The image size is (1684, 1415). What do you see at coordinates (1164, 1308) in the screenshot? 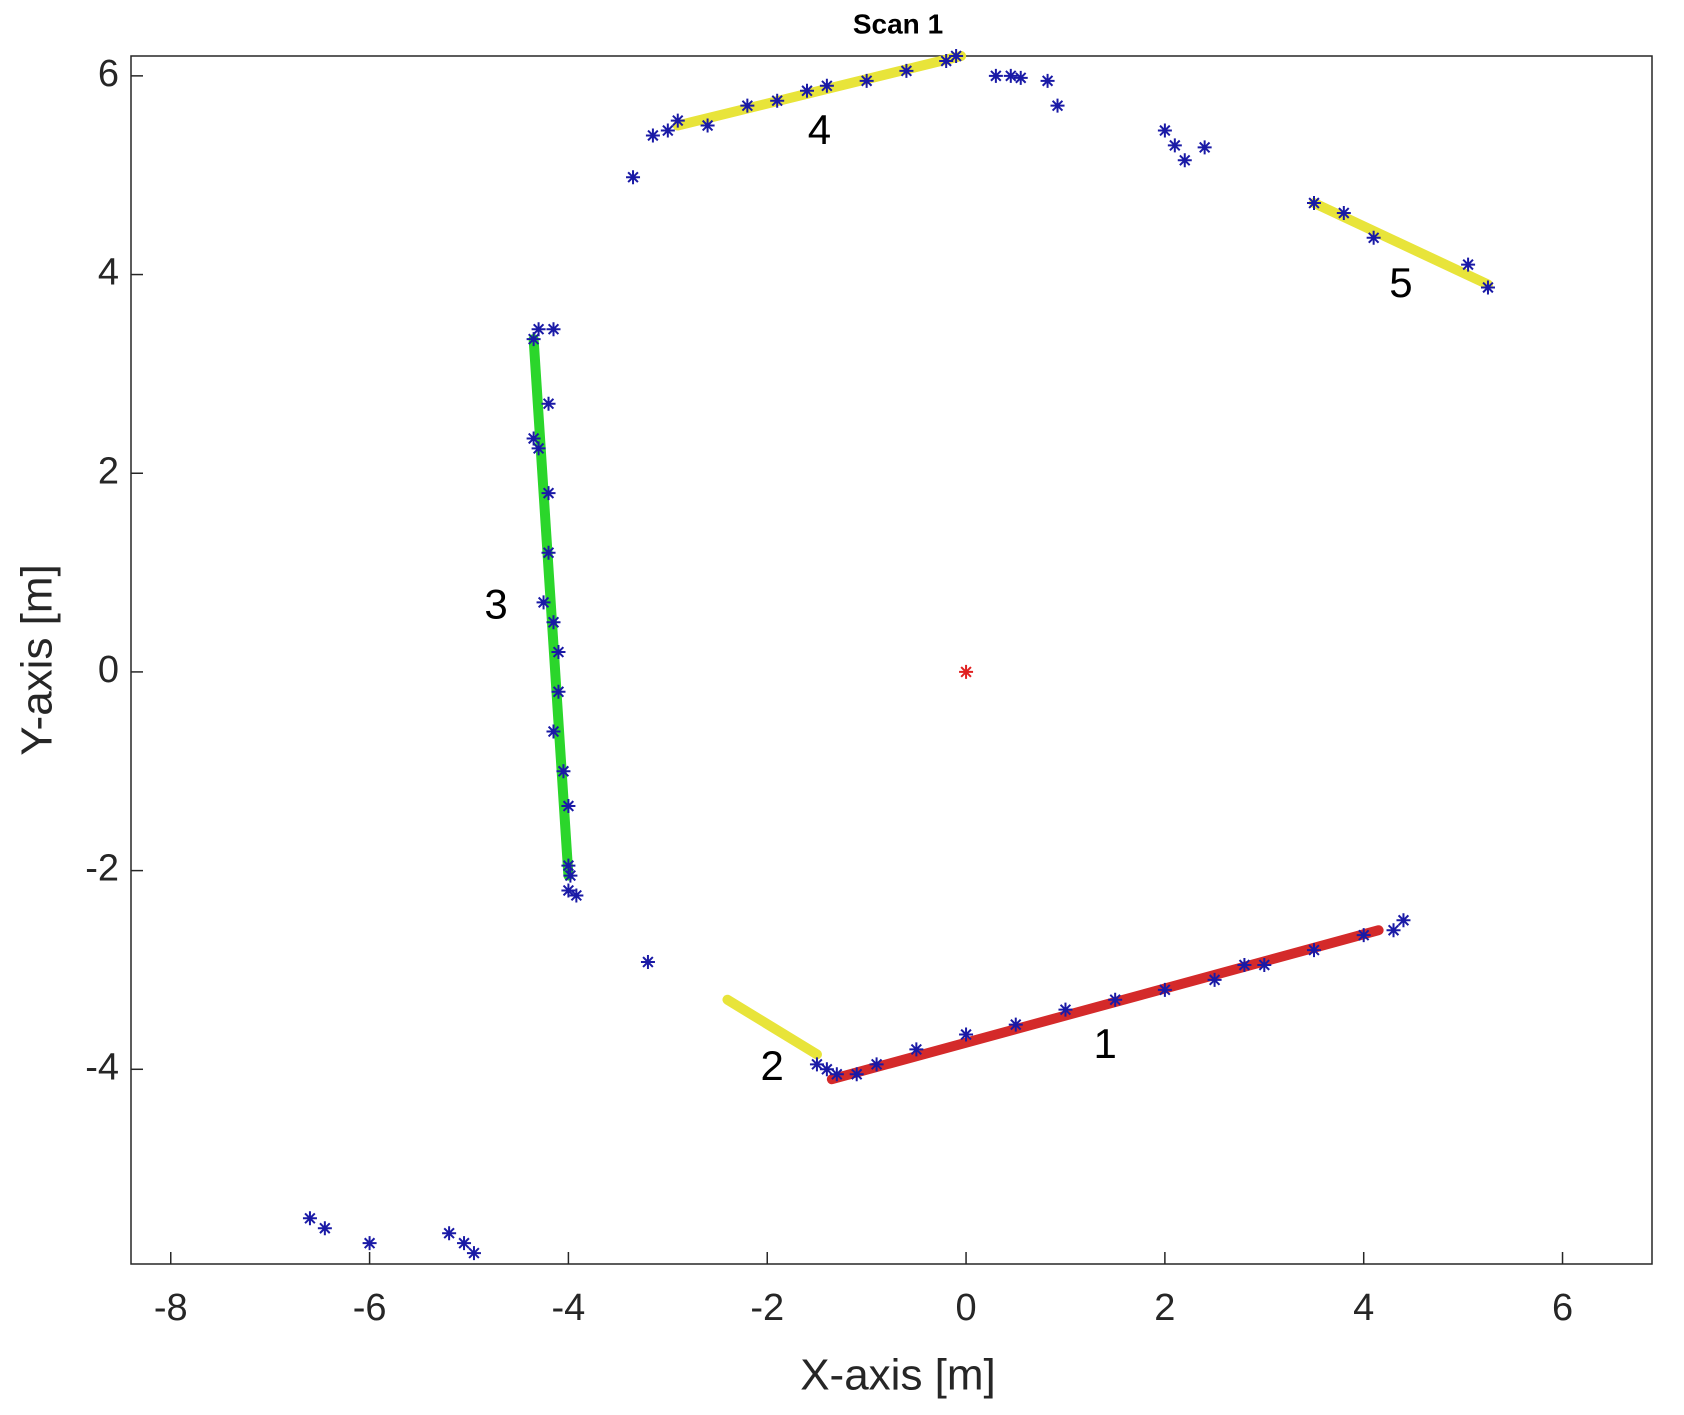
I see `x-tick-label: 2` at bounding box center [1164, 1308].